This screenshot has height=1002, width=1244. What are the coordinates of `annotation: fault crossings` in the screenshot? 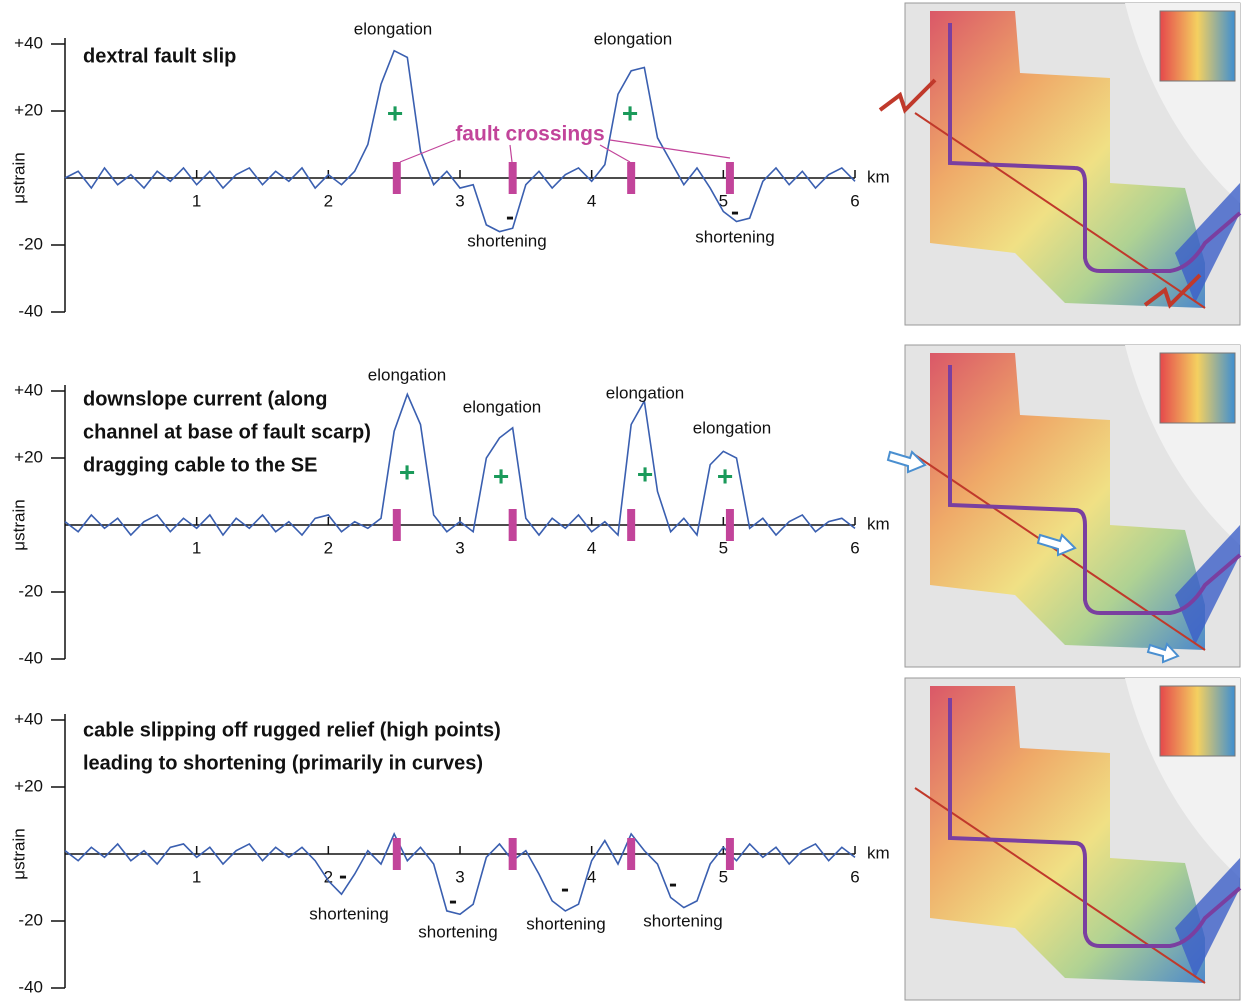 It's located at (529, 134).